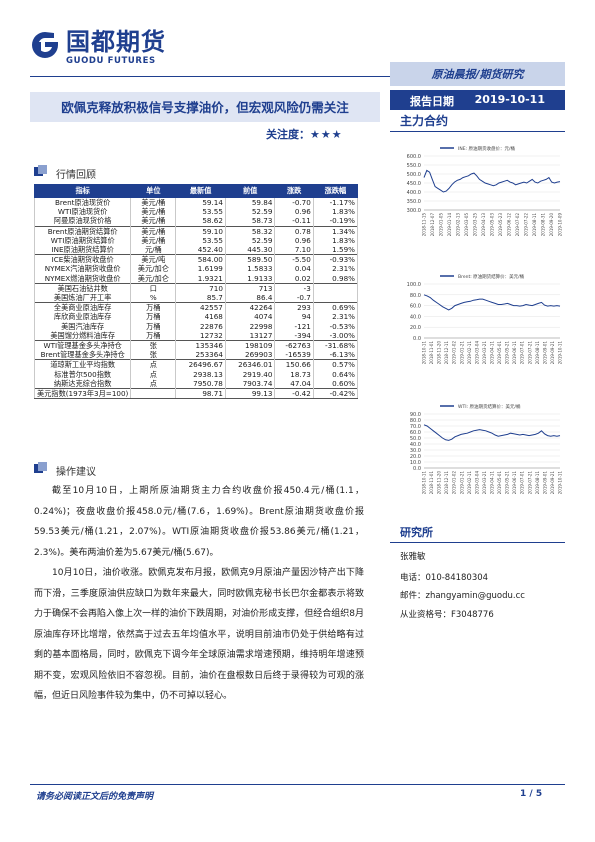 Image resolution: width=595 pixels, height=842 pixels. I want to click on logo-icon, so click(45, 45).